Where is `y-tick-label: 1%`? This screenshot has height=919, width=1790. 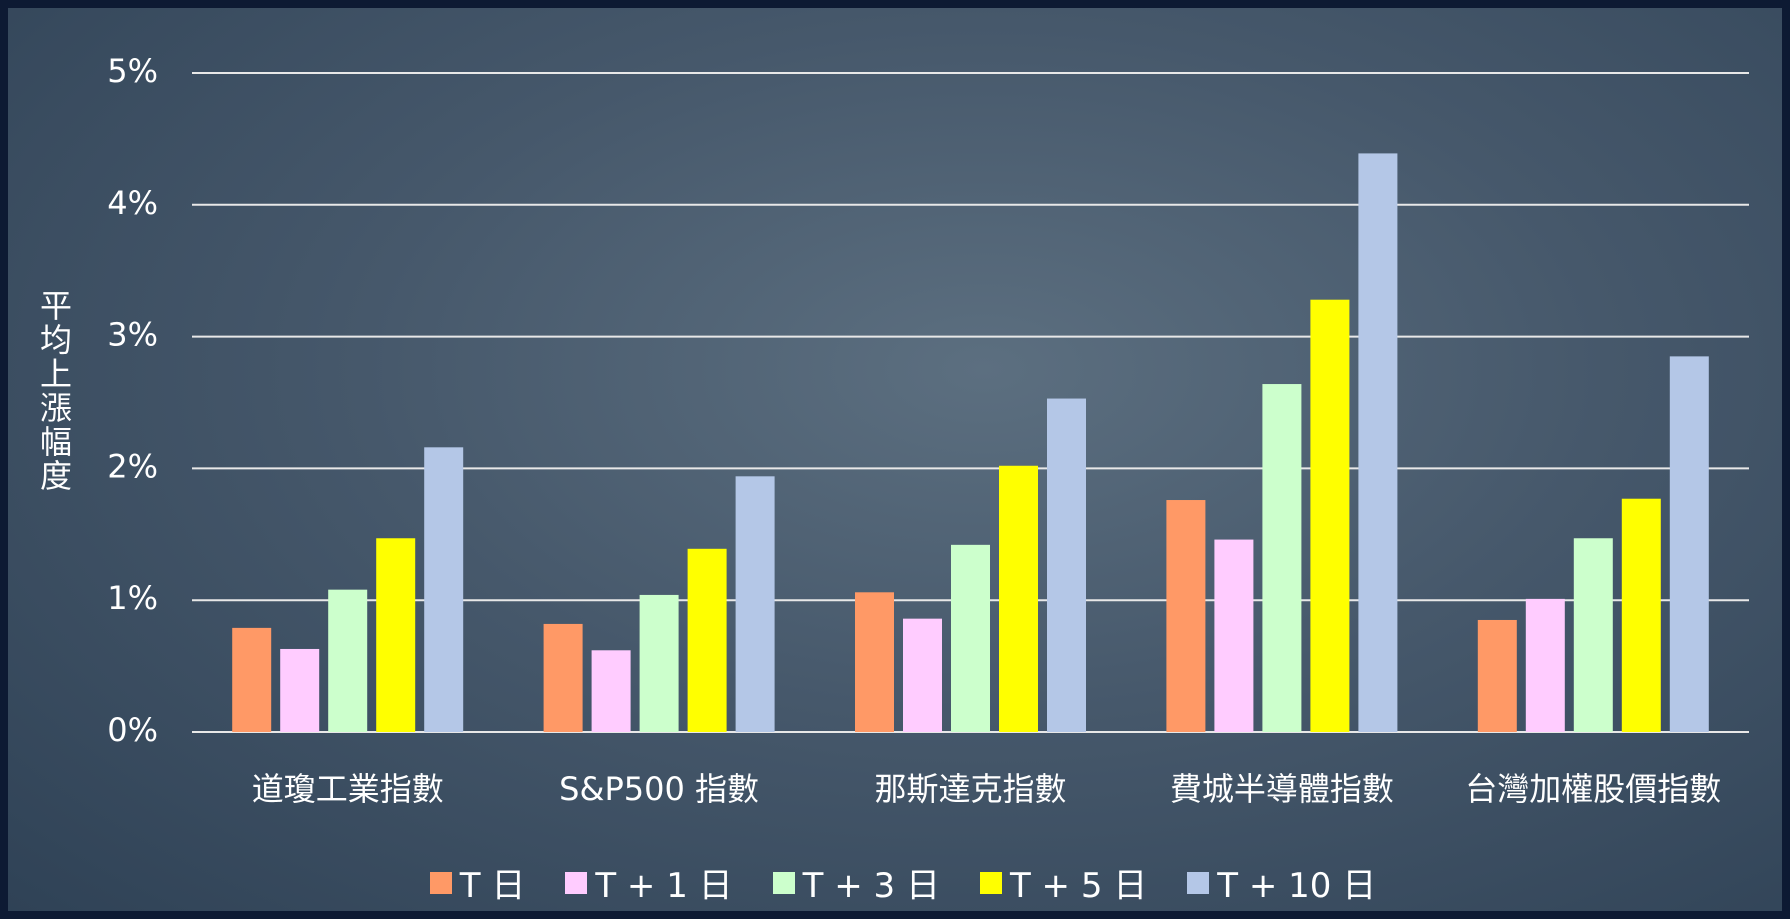 y-tick-label: 1% is located at coordinates (132, 598).